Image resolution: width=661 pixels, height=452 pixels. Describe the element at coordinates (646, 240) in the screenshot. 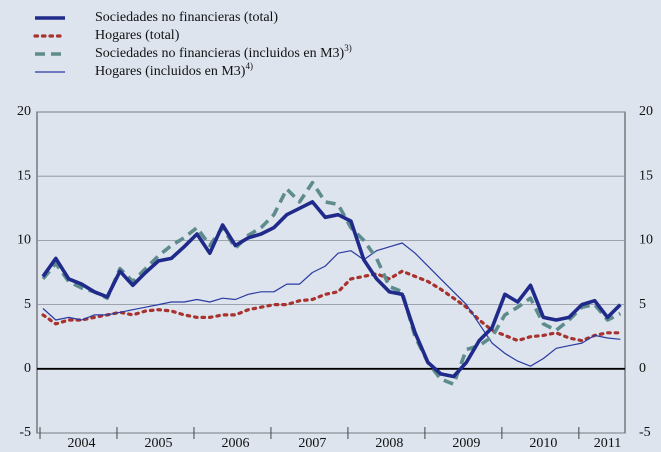

I see `y2-tick-label: 10` at that location.